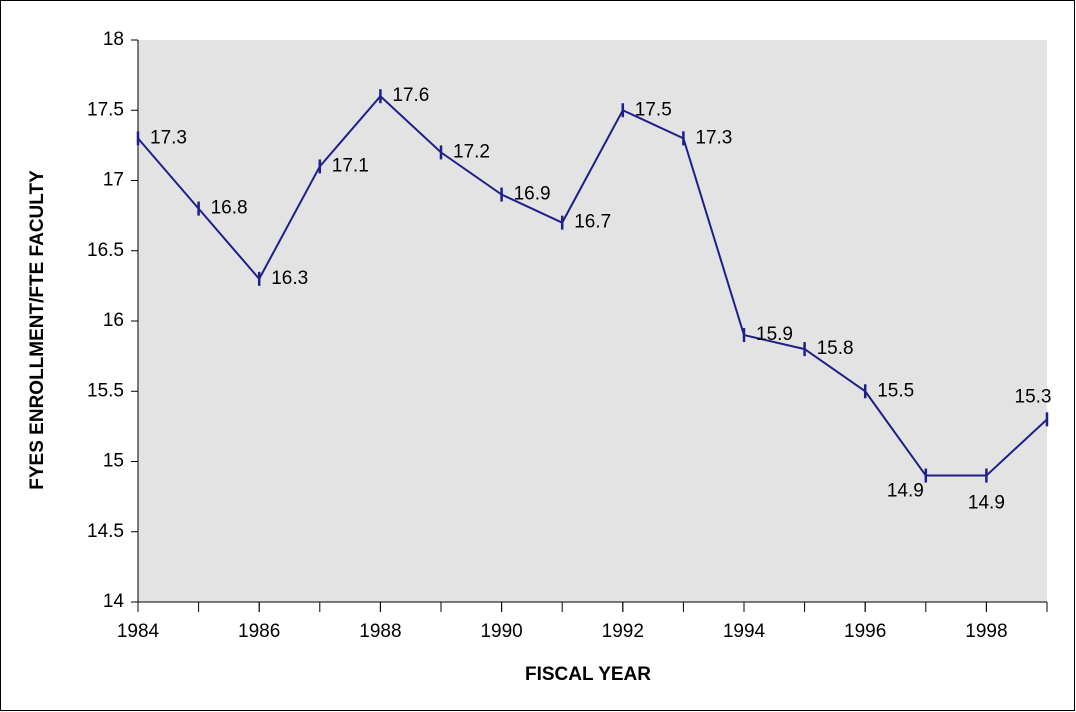 The image size is (1076, 712). What do you see at coordinates (113, 461) in the screenshot?
I see `y-tick-label: 15` at bounding box center [113, 461].